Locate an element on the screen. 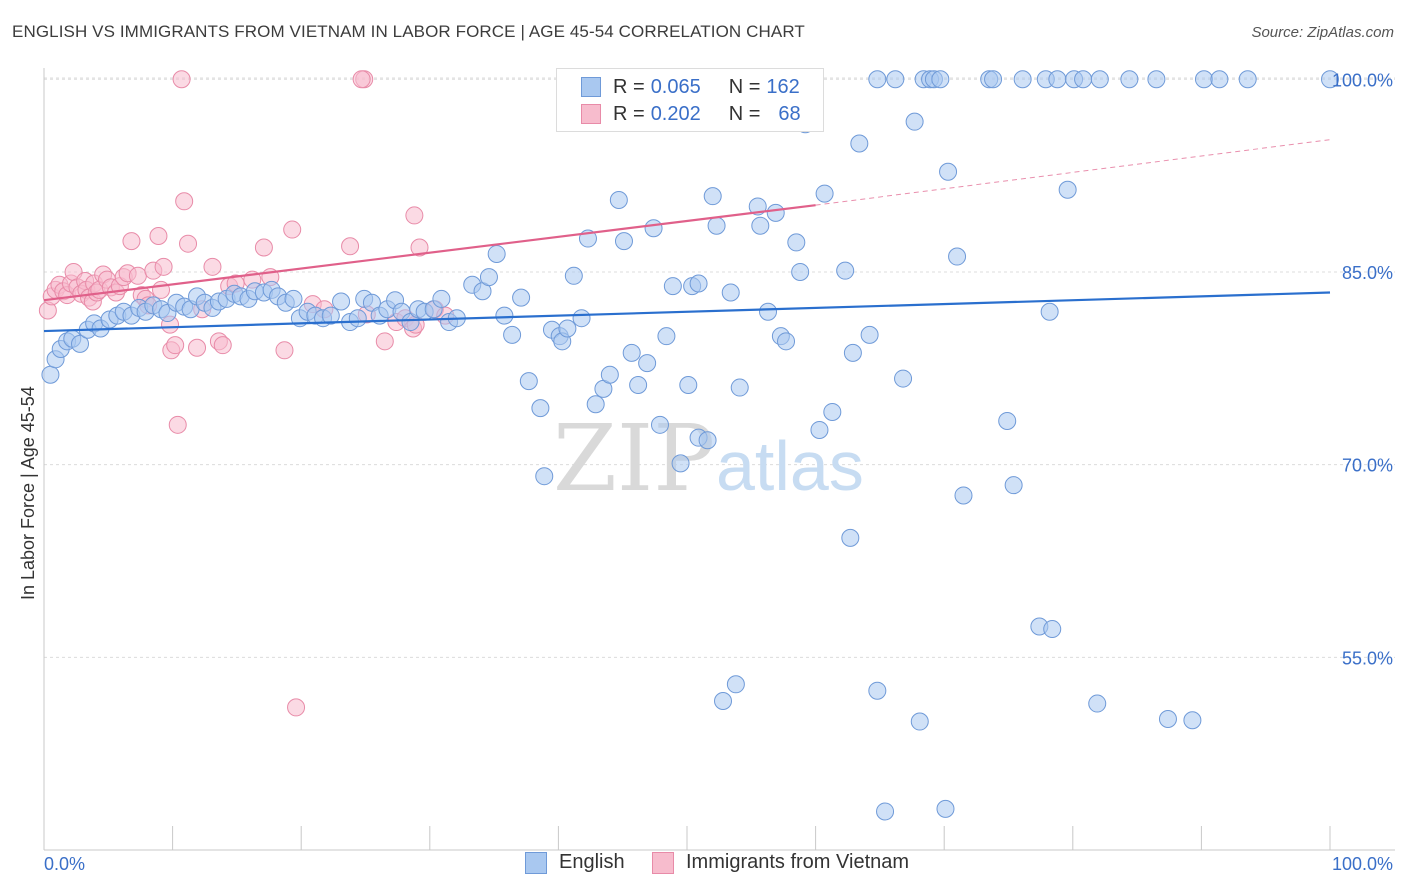 This screenshot has width=1406, height=892. watermark: ZIP atlas is located at coordinates (708, 458).